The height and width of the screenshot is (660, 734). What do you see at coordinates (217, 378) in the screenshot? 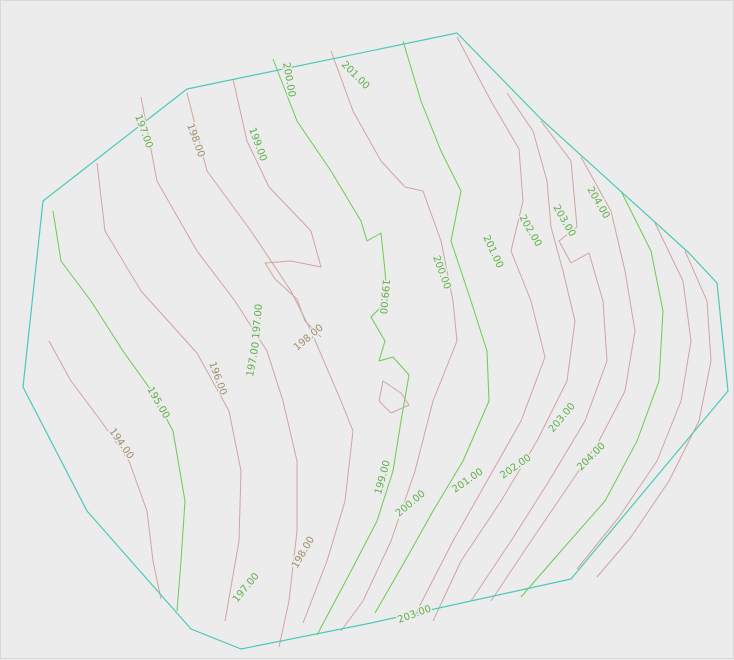
I see `contour-label: 196.00` at bounding box center [217, 378].